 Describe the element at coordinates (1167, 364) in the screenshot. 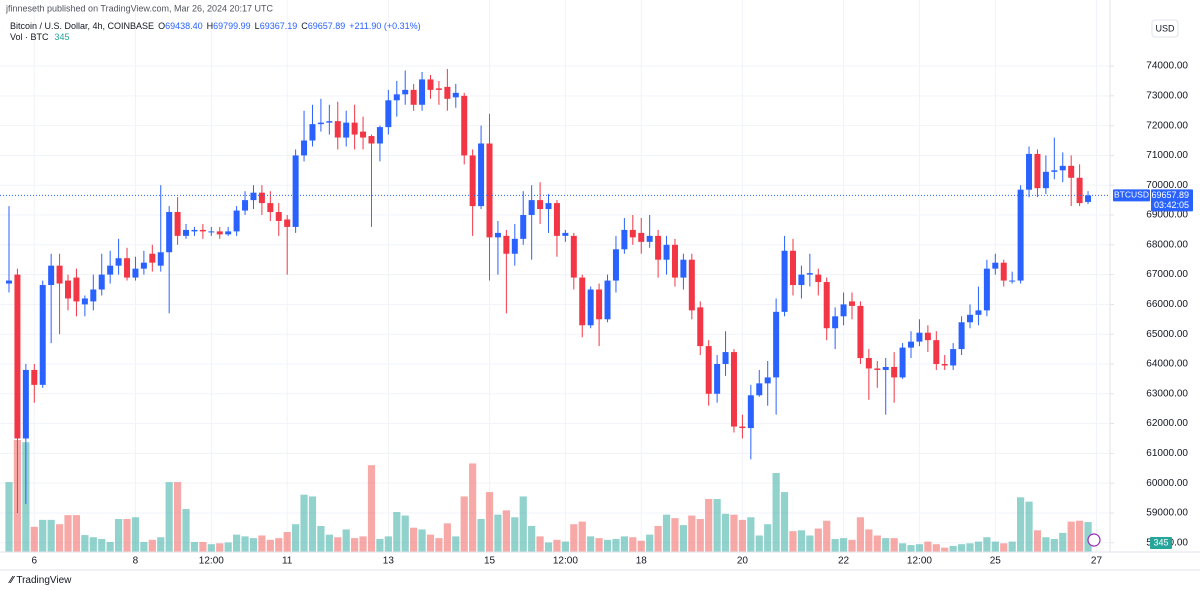

I see `y-tick-label: 64000.00` at that location.